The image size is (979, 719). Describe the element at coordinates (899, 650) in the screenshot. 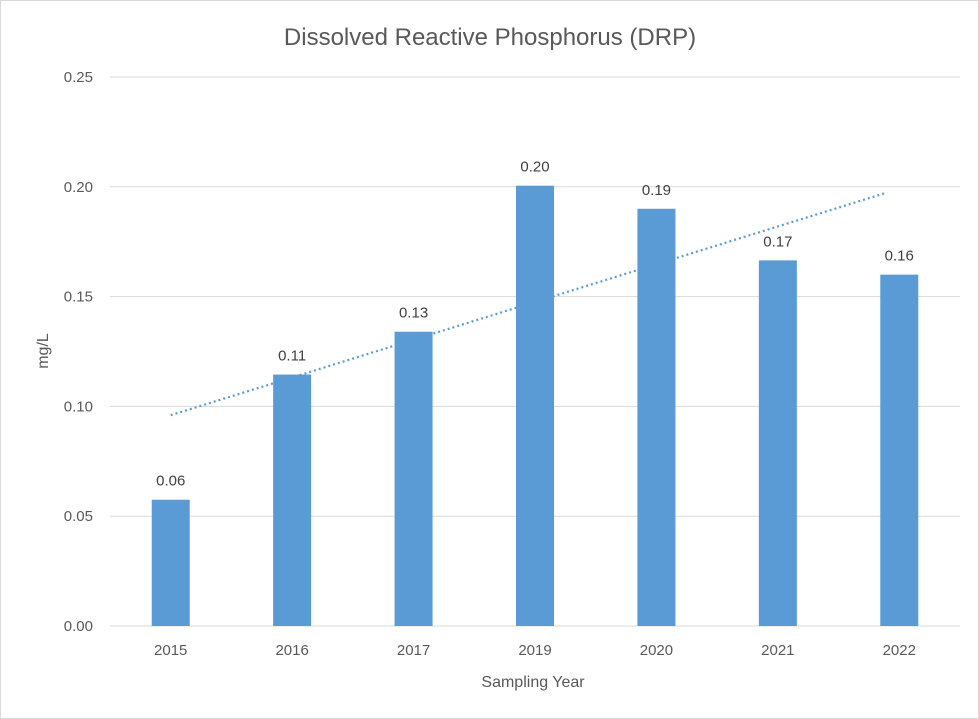

I see `x-tick-label: 2022` at that location.